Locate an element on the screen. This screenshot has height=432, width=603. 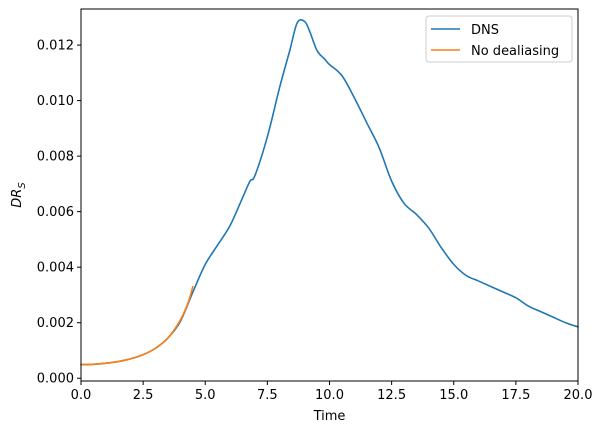
x-tick-label: 17.5 is located at coordinates (515, 395).